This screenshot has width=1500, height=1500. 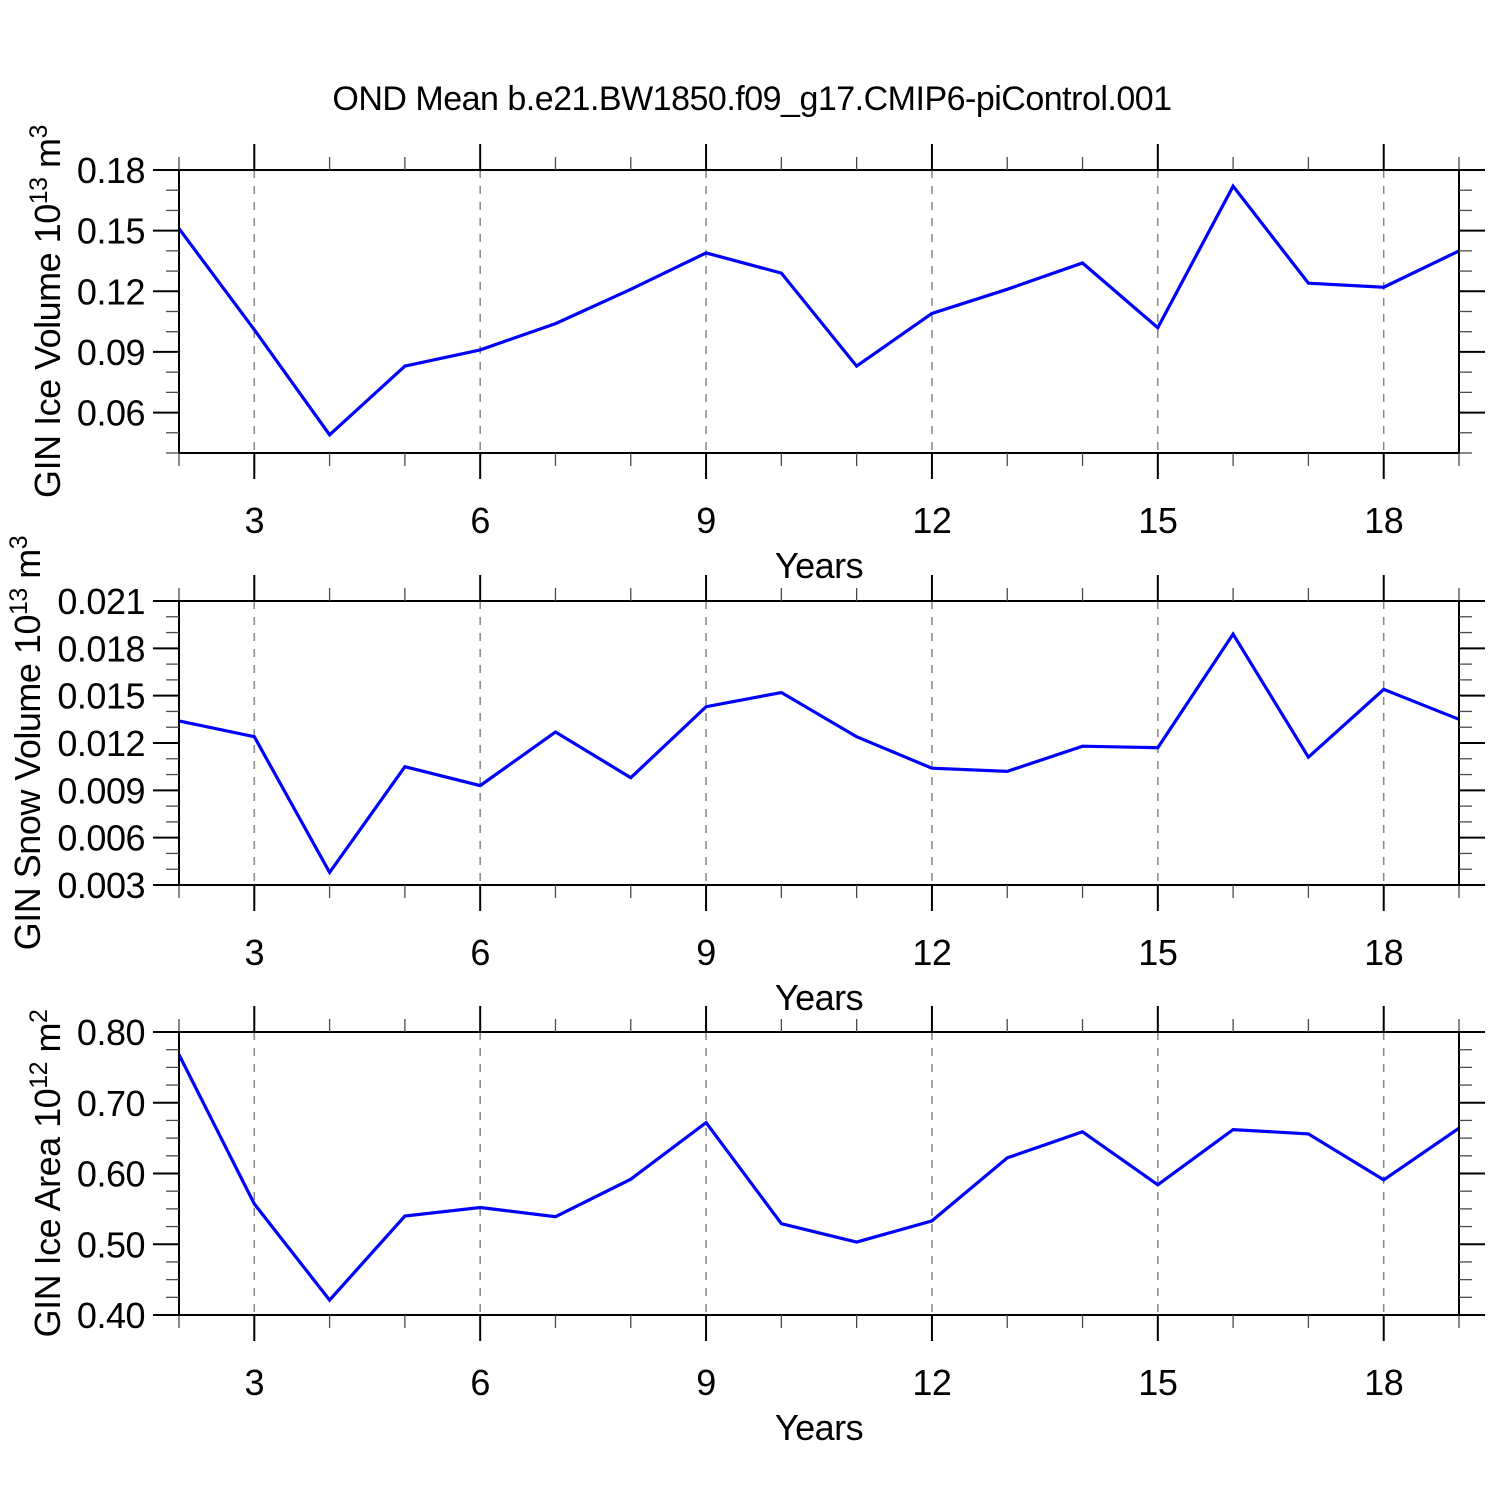 I want to click on y-tick-label: 0.012, so click(x=101, y=743).